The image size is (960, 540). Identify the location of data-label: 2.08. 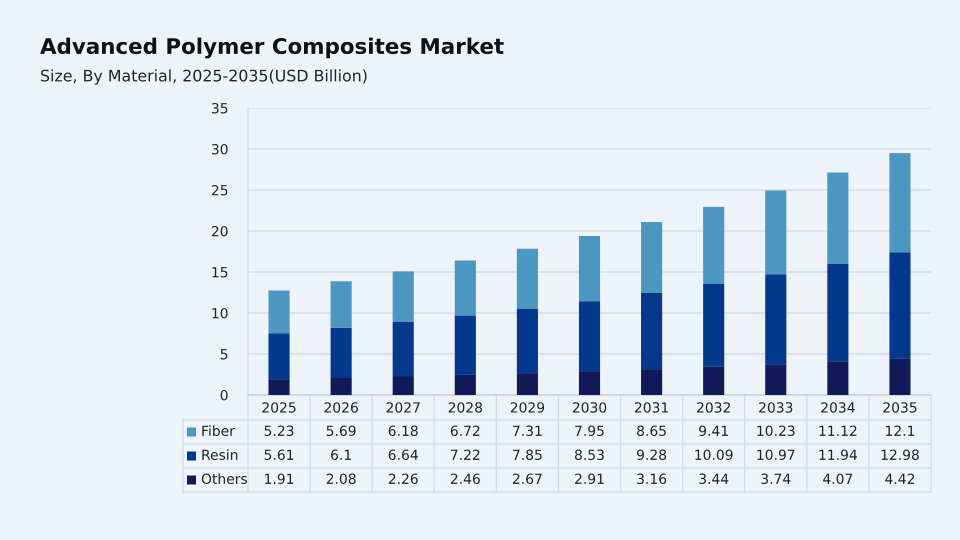
(341, 479).